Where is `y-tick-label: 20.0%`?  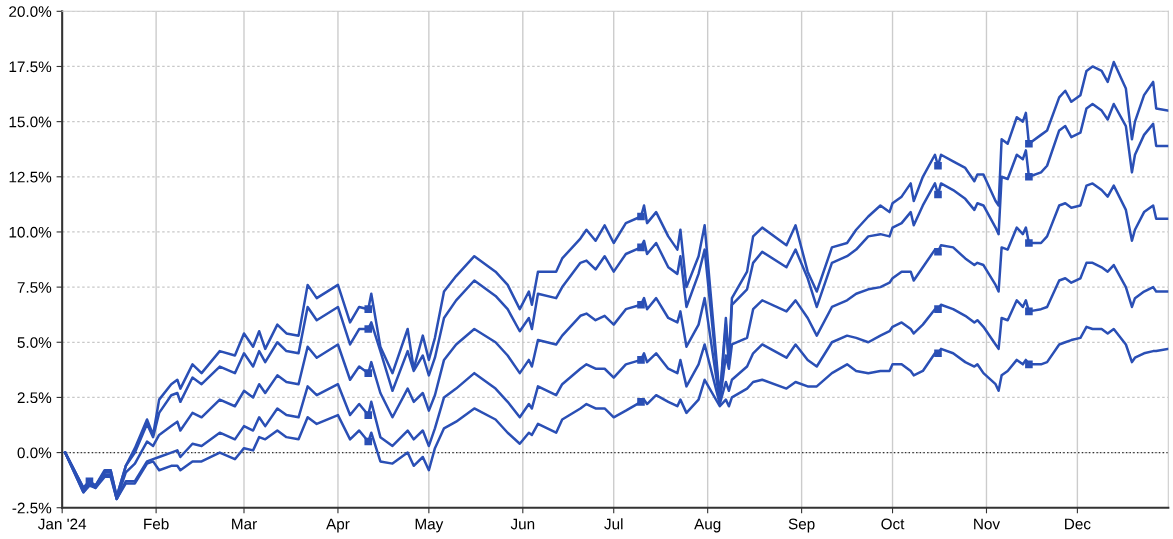 y-tick-label: 20.0% is located at coordinates (30, 12).